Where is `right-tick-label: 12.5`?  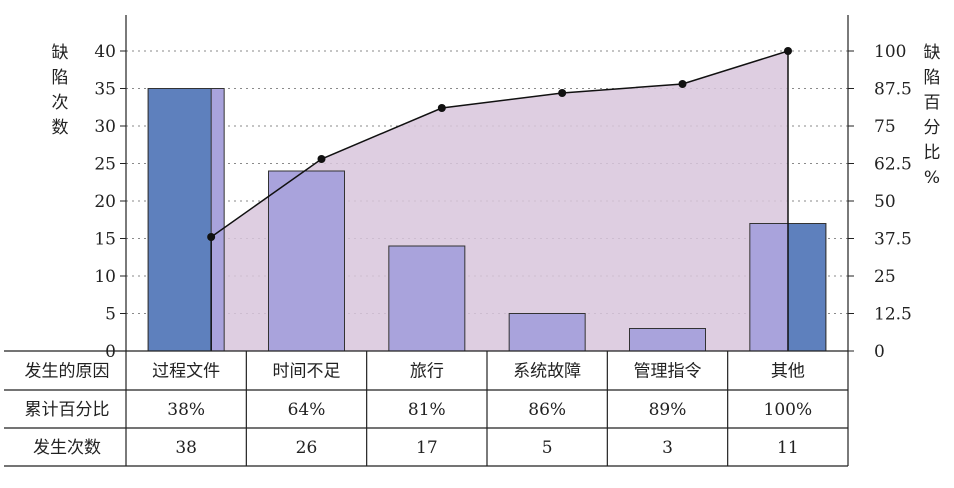
right-tick-label: 12.5 is located at coordinates (893, 315).